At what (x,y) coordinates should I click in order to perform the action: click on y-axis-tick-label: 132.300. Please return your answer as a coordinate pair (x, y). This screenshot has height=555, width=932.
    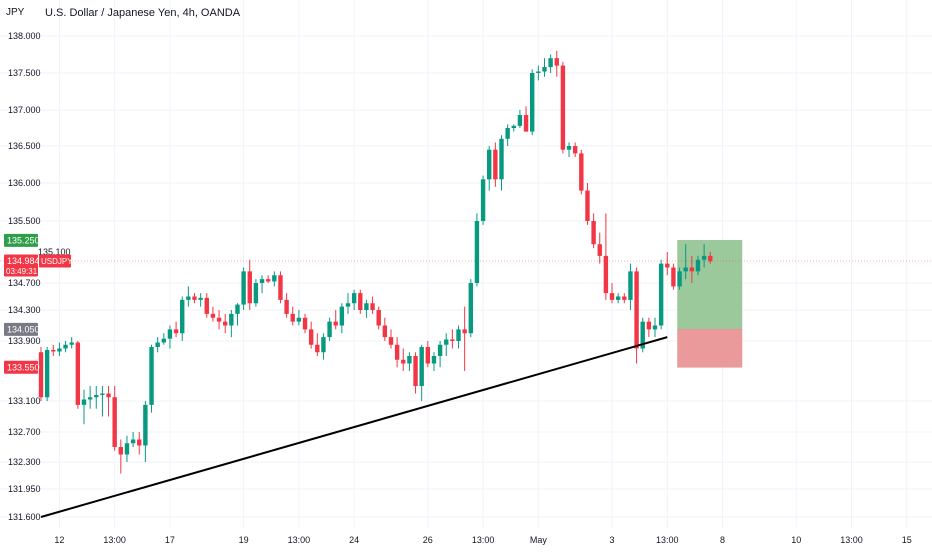
    Looking at the image, I should click on (24, 462).